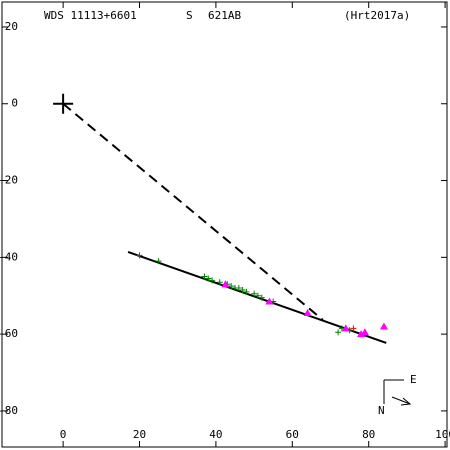 This screenshot has width=450, height=450. Describe the element at coordinates (63, 434) in the screenshot. I see `x-tick-label: 0` at that location.